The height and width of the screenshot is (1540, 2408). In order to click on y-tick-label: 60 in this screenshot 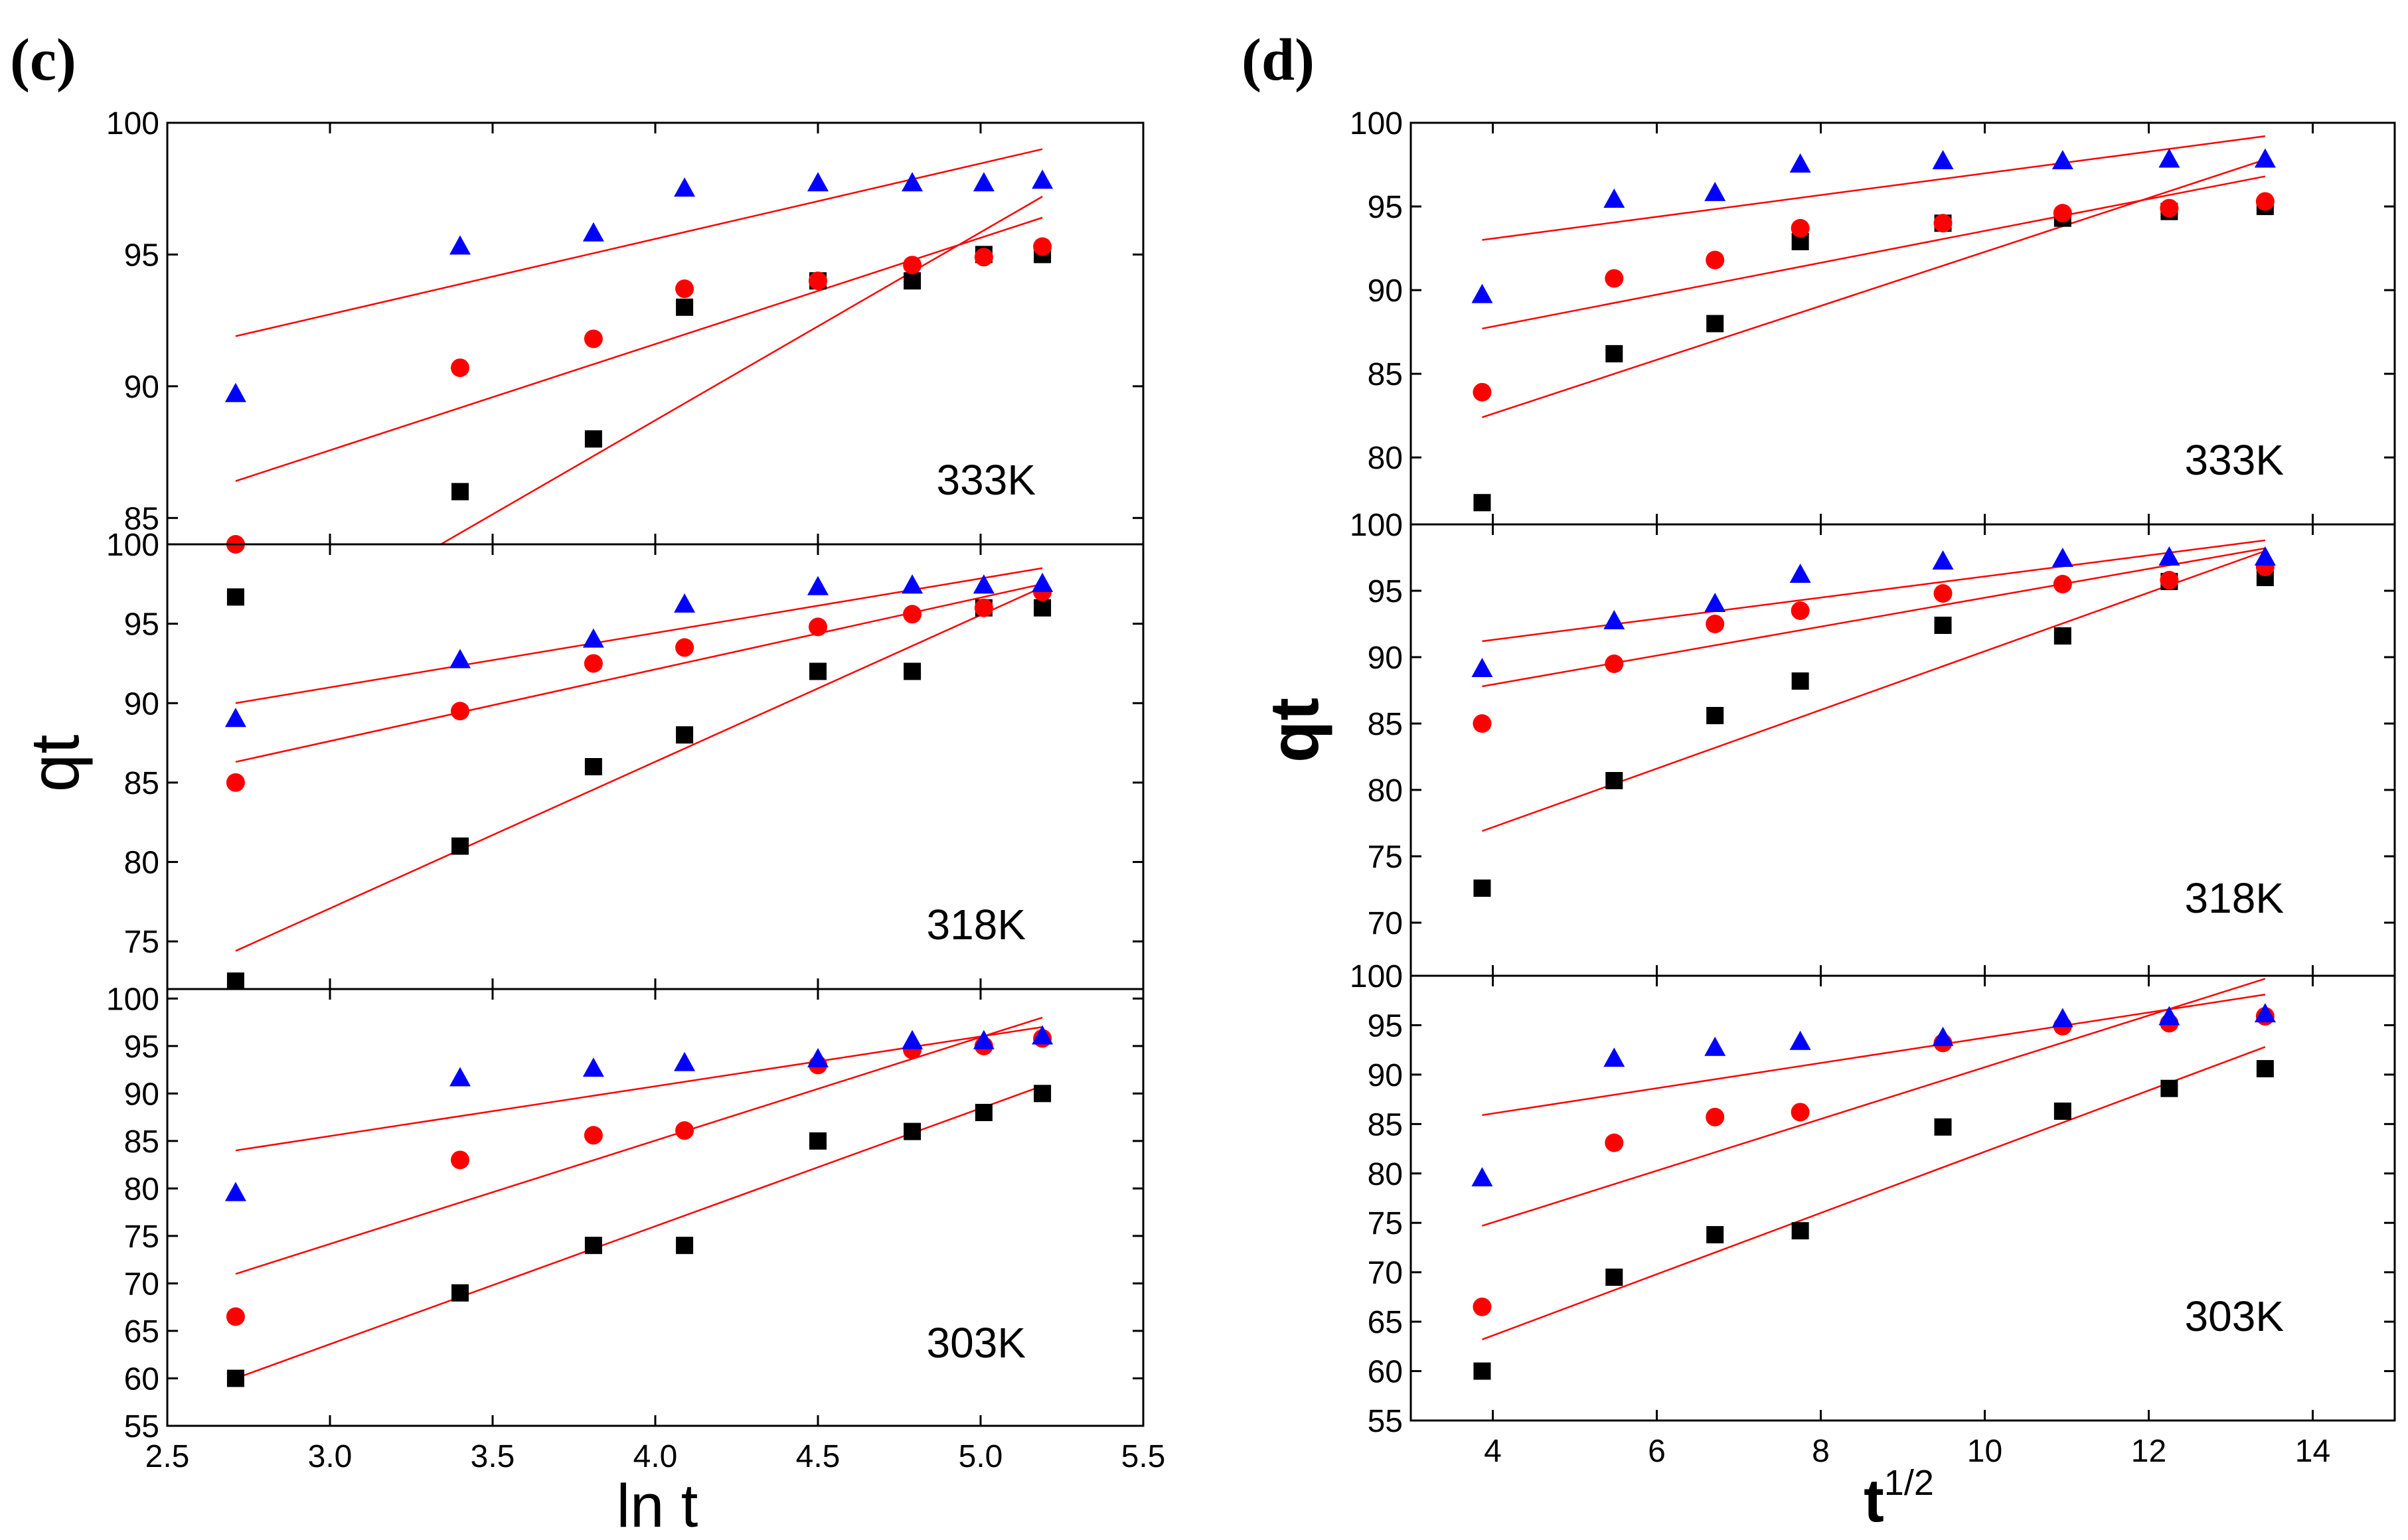, I will do `click(1386, 1373)`.